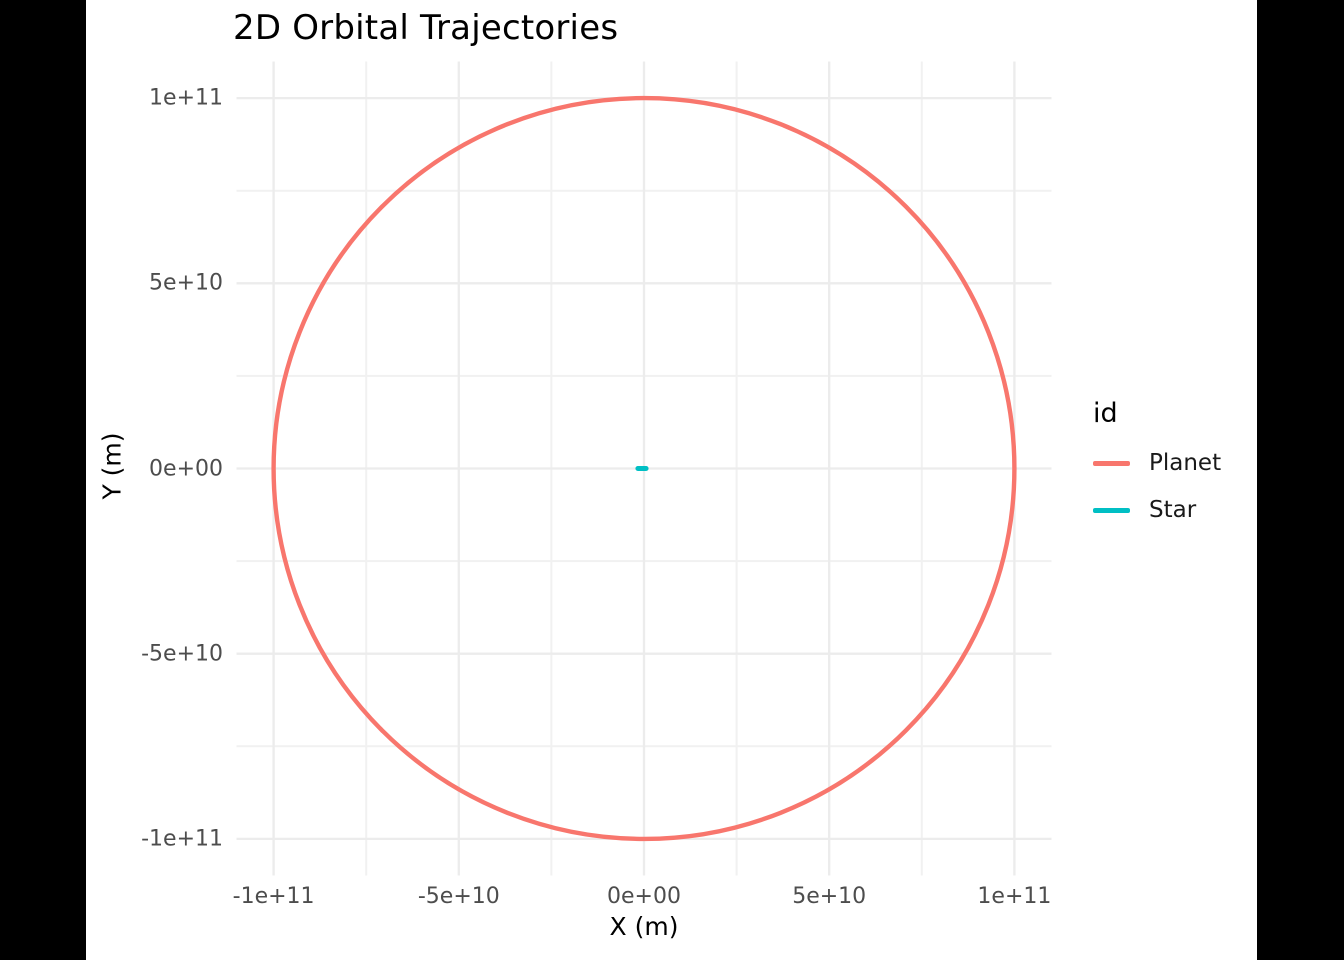 Image resolution: width=1344 pixels, height=960 pixels. Describe the element at coordinates (644, 926) in the screenshot. I see `x-axis-title: X (m)` at that location.